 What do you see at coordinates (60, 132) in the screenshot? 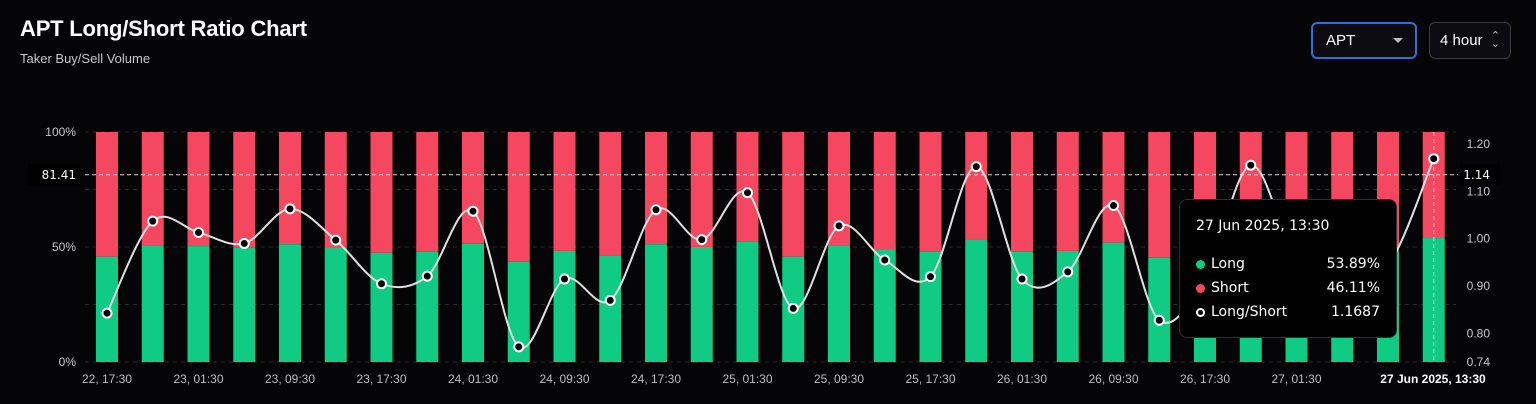
I see `left-axis-tick-label: 100%` at bounding box center [60, 132].